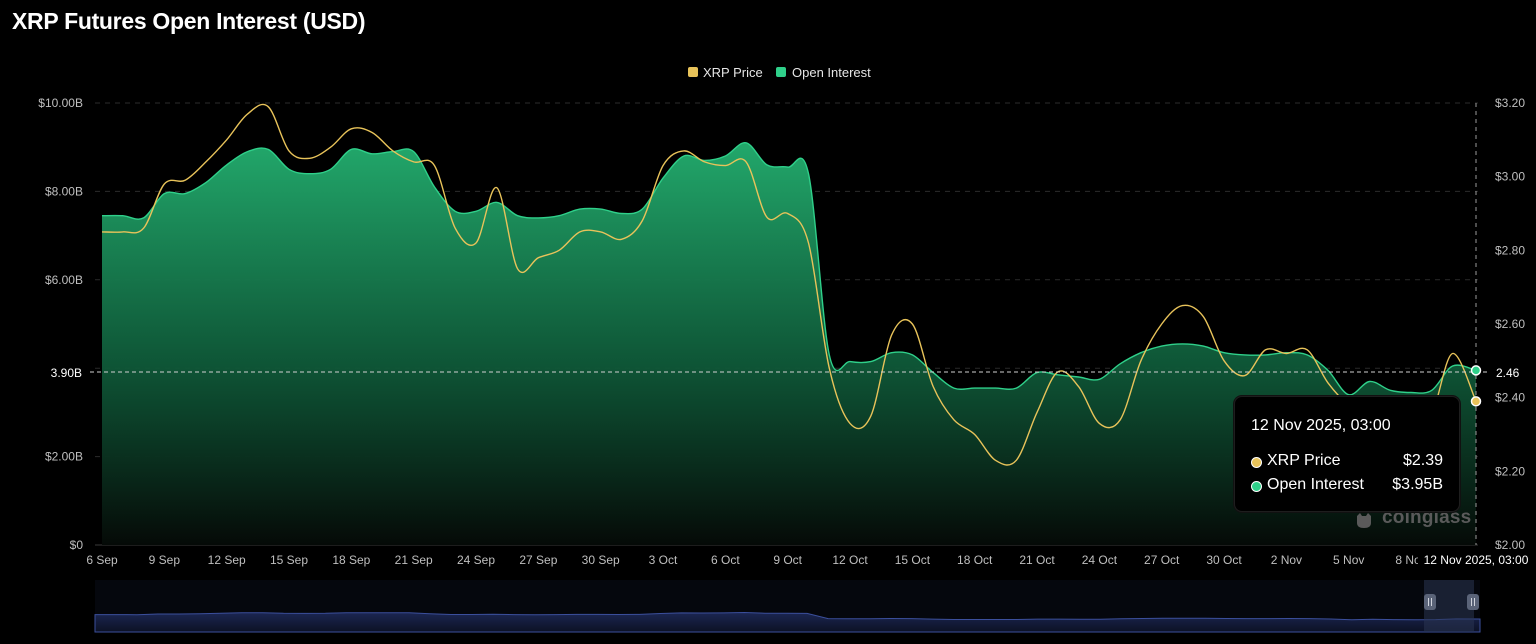  I want to click on crosshair-left-label: 3.90B, so click(66, 373).